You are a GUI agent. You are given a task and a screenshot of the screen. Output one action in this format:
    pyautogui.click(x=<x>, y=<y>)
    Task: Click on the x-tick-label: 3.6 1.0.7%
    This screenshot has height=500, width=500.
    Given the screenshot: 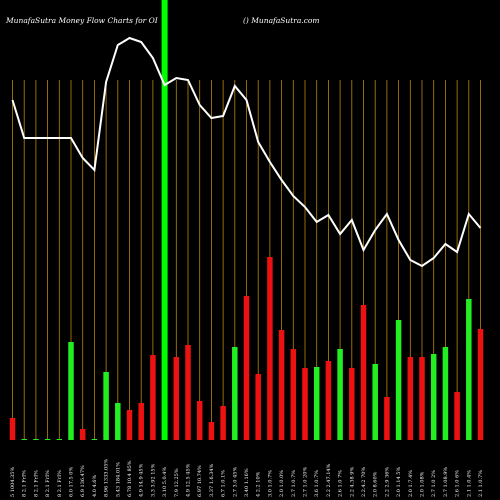 What is the action you would take?
    pyautogui.click(x=317, y=483)
    